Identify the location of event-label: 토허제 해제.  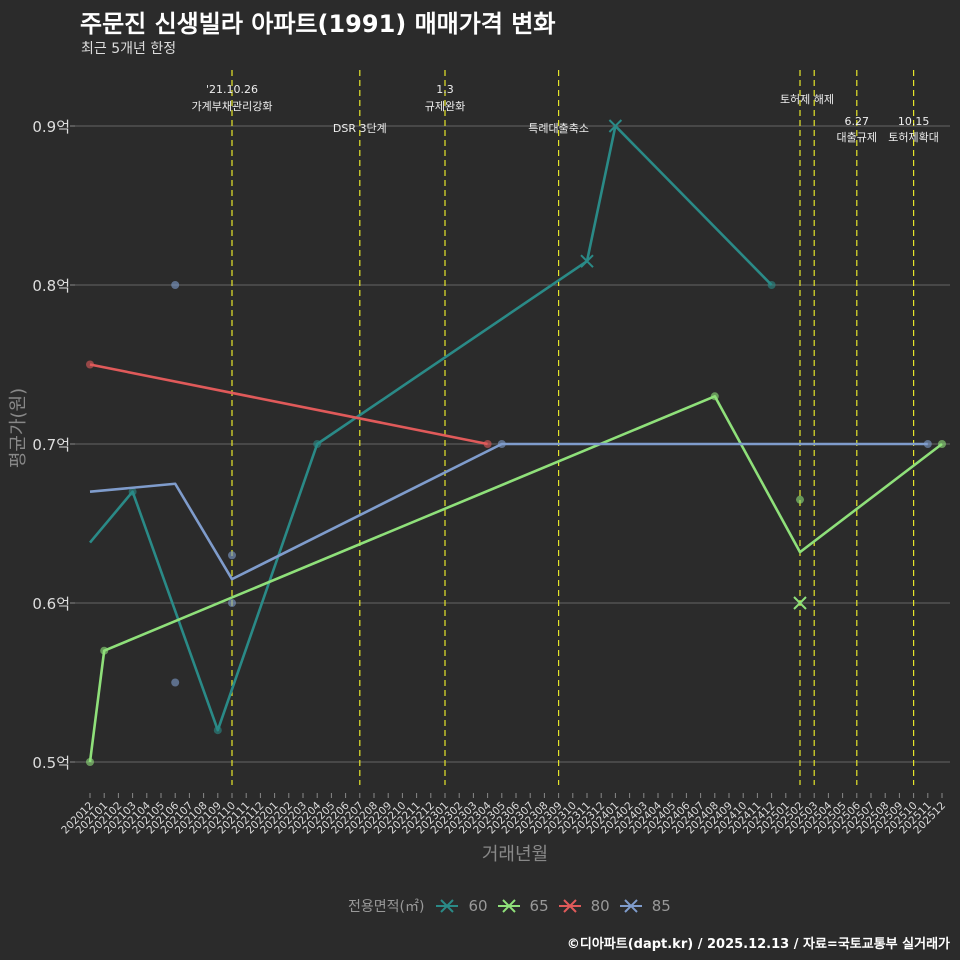
(807, 99).